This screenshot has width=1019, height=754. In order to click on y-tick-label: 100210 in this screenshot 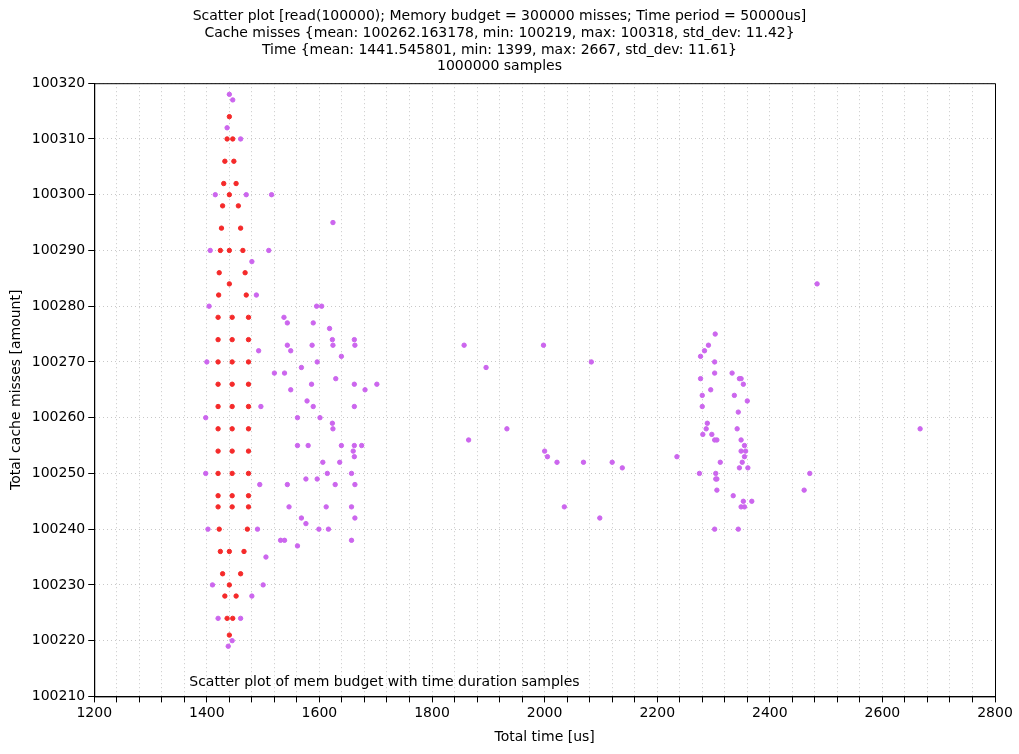, I will do `click(58, 695)`.